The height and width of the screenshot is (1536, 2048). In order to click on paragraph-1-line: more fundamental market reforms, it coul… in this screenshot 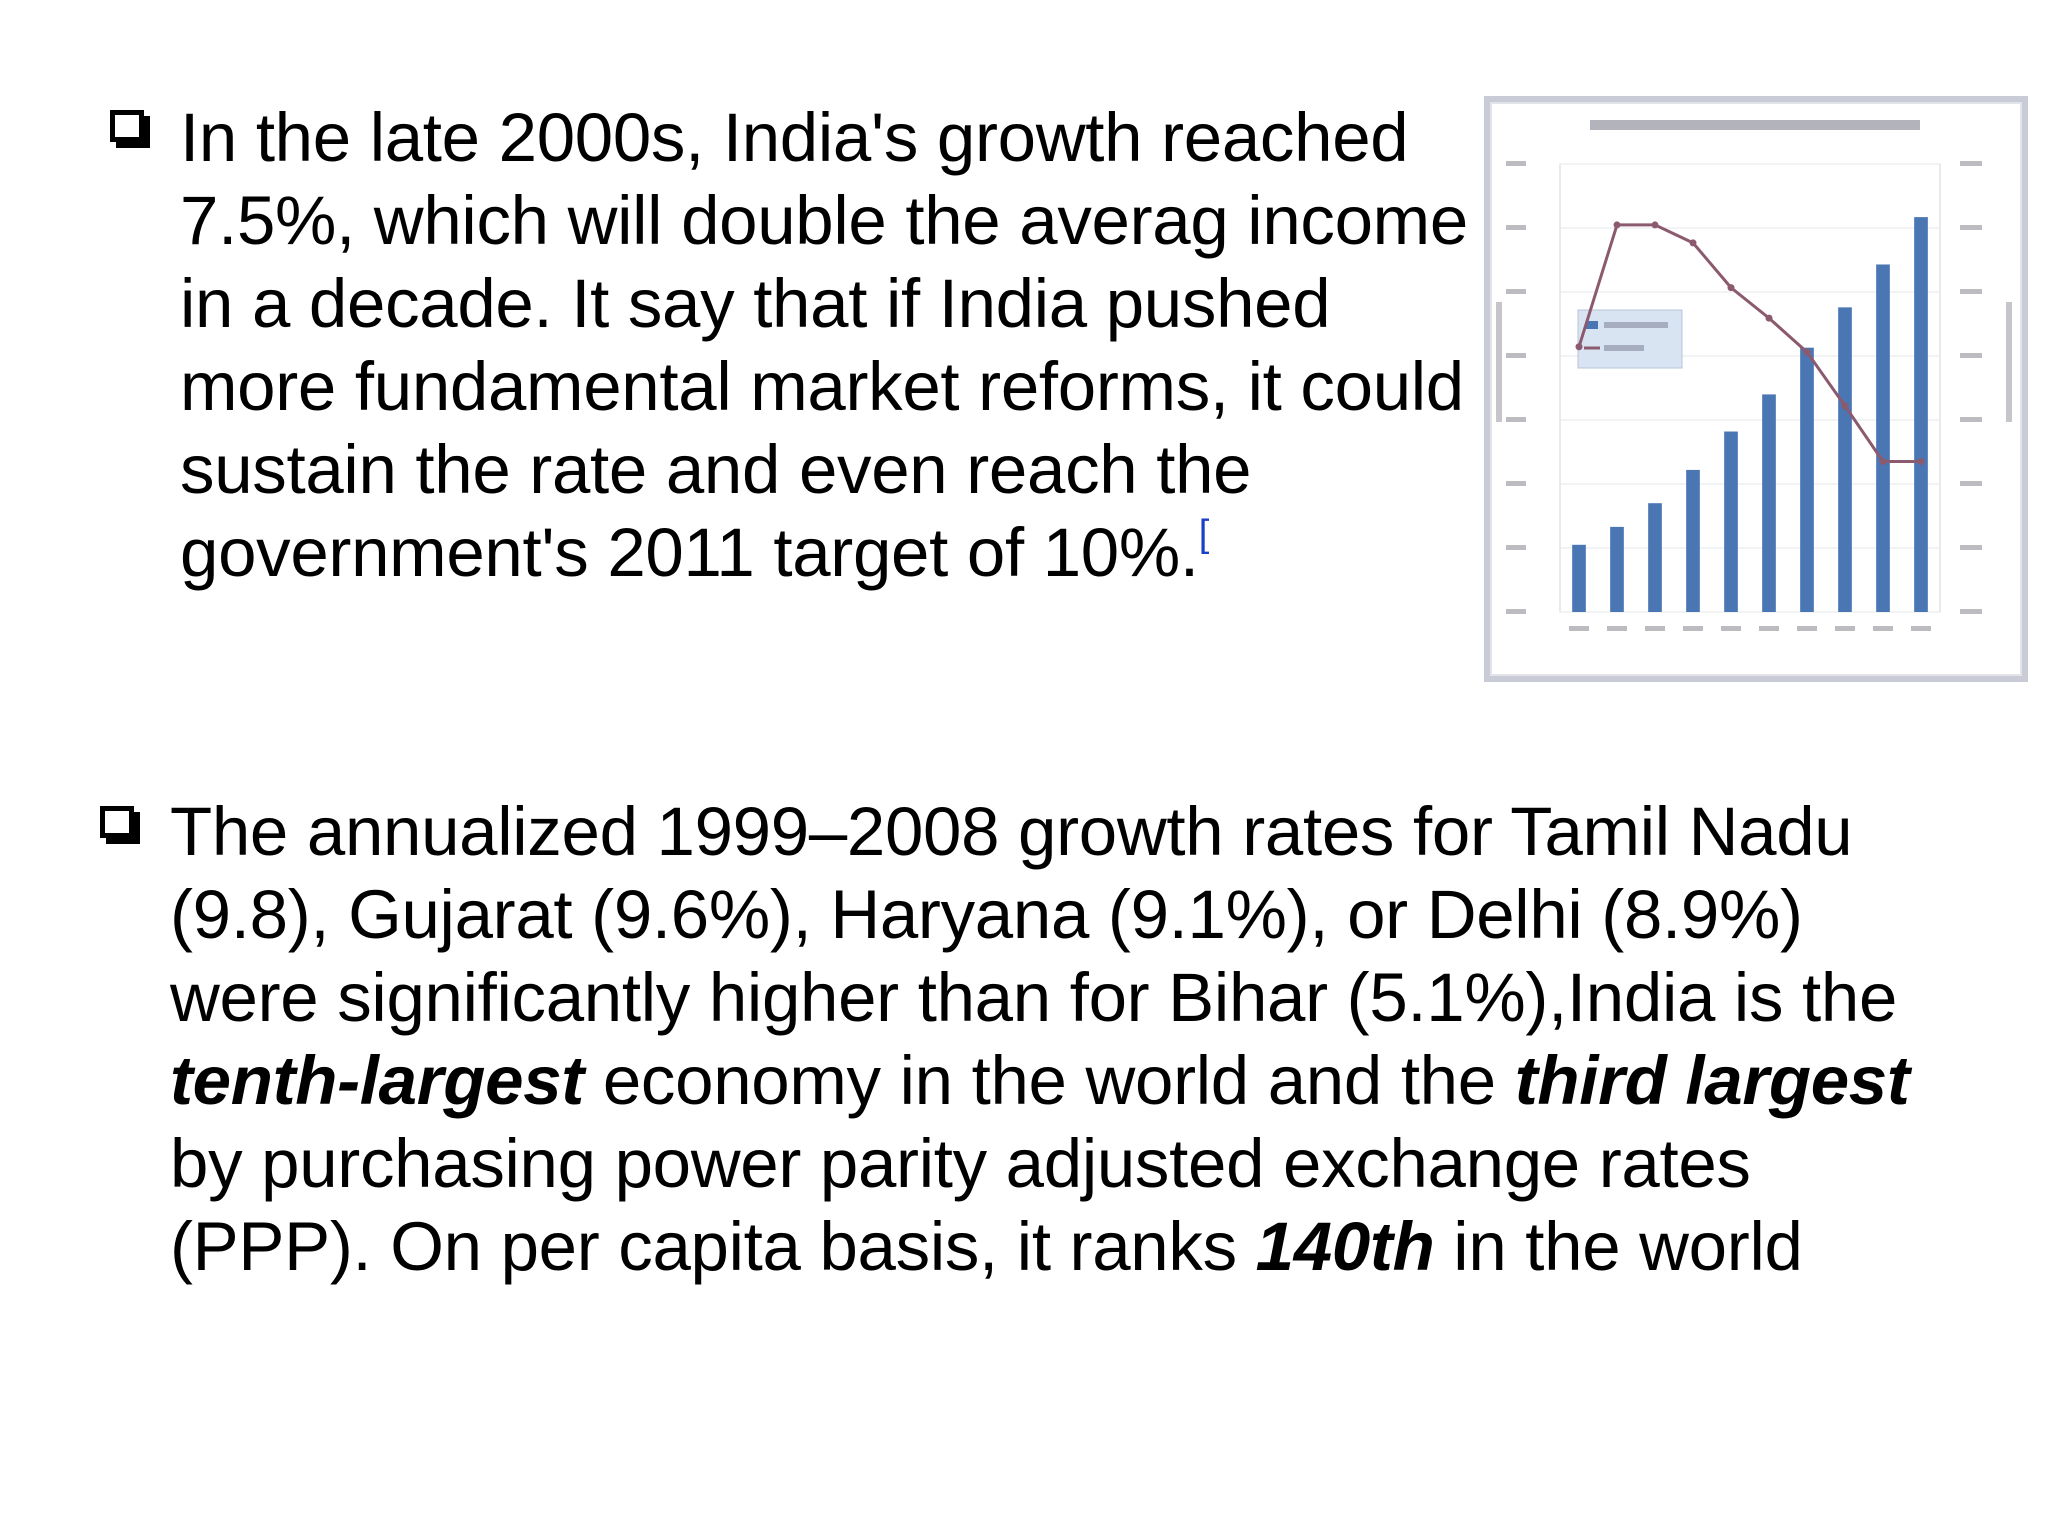, I will do `click(822, 386)`.